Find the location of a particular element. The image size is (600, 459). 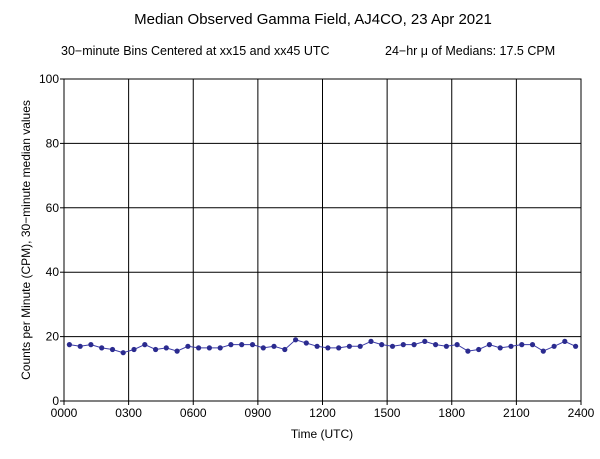

y-axis: 0 20 40 60 80 100 is located at coordinates (51, 240).